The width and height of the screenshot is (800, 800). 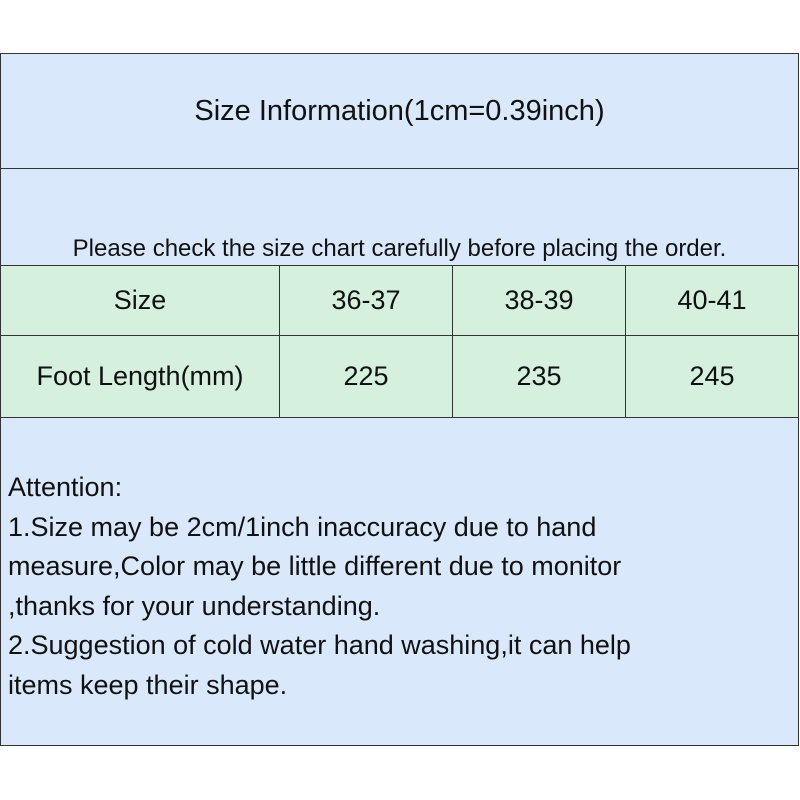 I want to click on table-cell: 225, so click(x=366, y=376).